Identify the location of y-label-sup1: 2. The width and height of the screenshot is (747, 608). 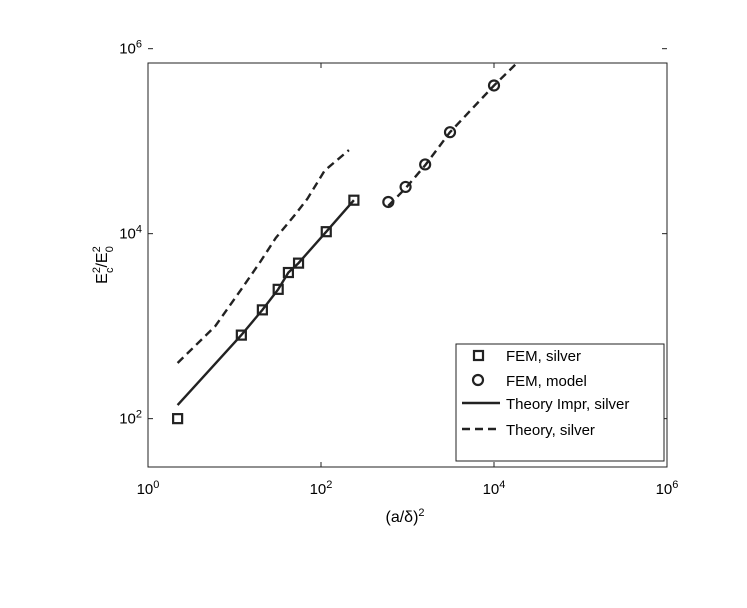
(97, 270).